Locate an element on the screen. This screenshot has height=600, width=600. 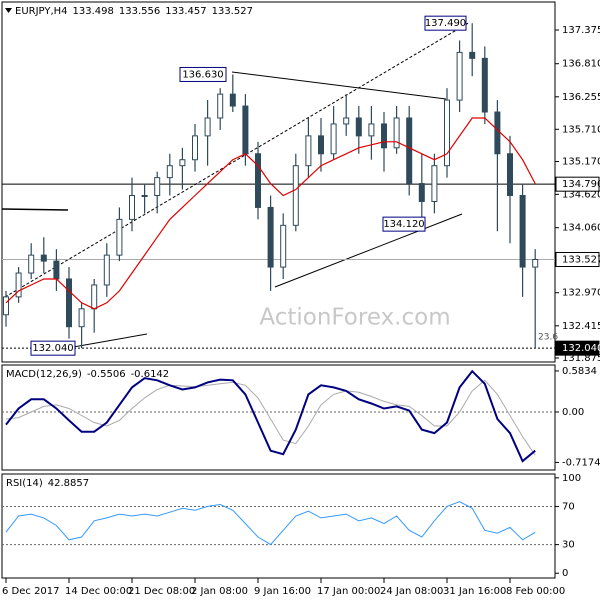
panel-header: EURJPY,H4 133.498 133.556 133.457 133.527 is located at coordinates (134, 11).